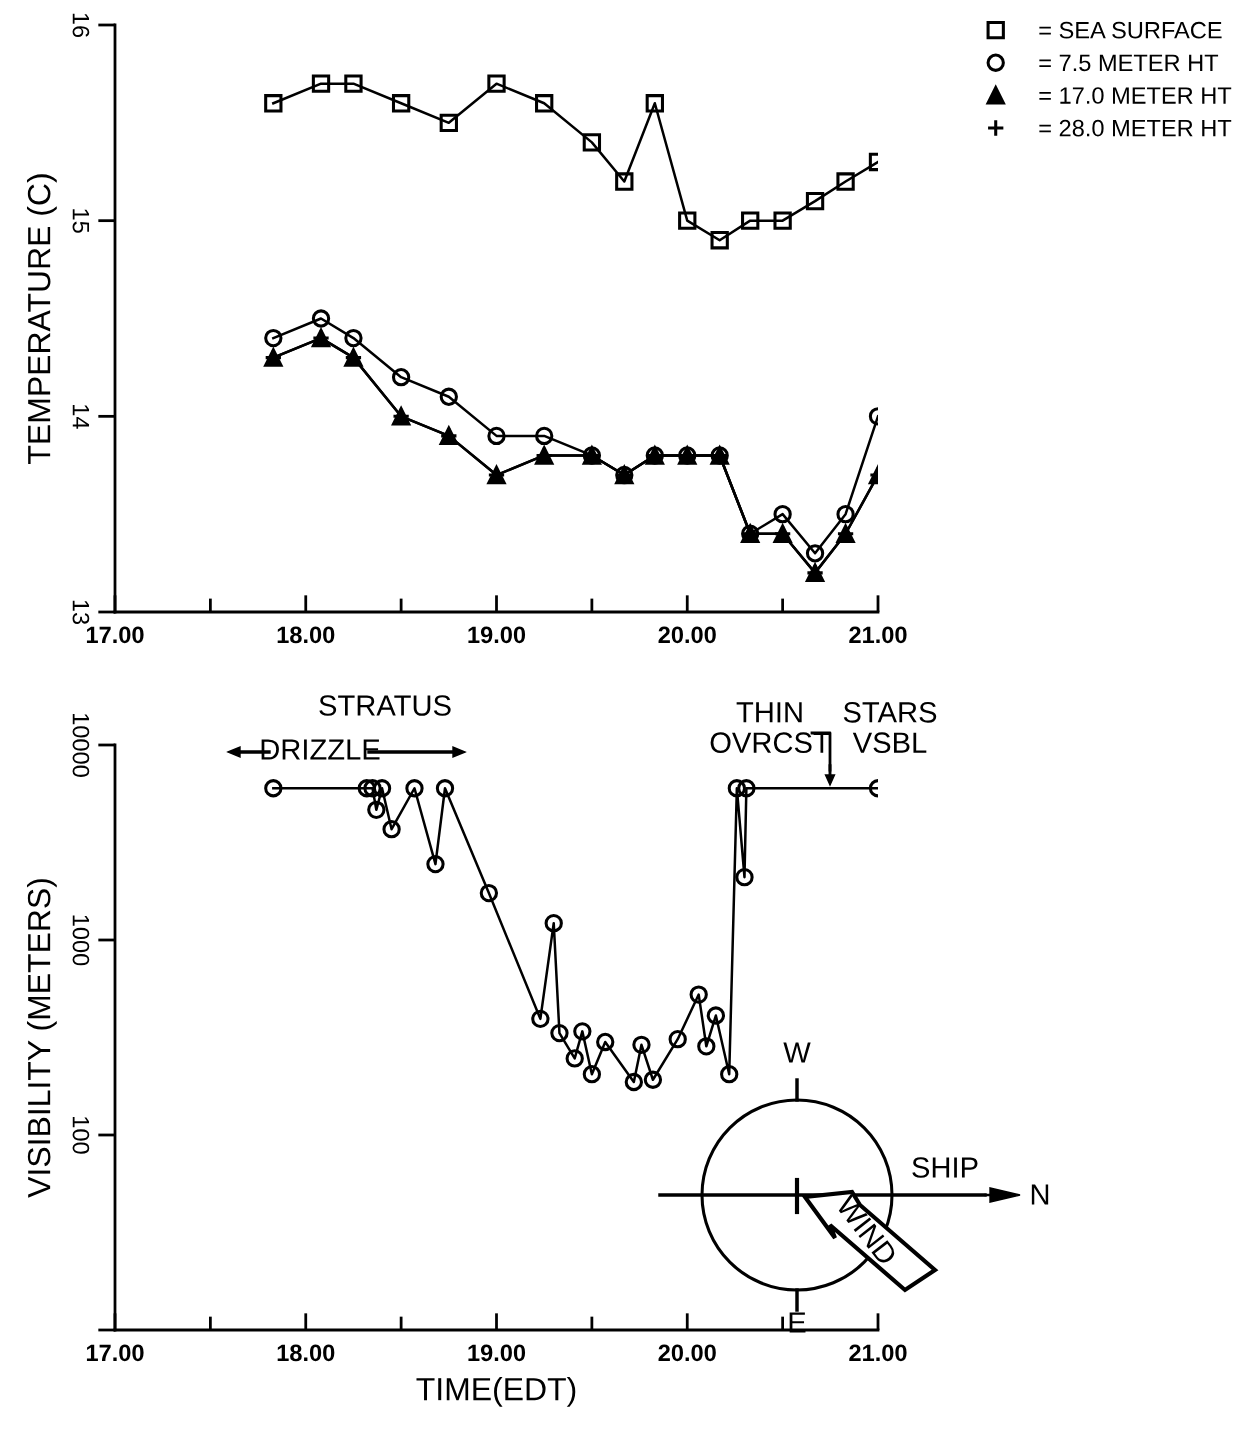 This screenshot has width=1253, height=1439. I want to click on y-tick-label: 14, so click(81, 417).